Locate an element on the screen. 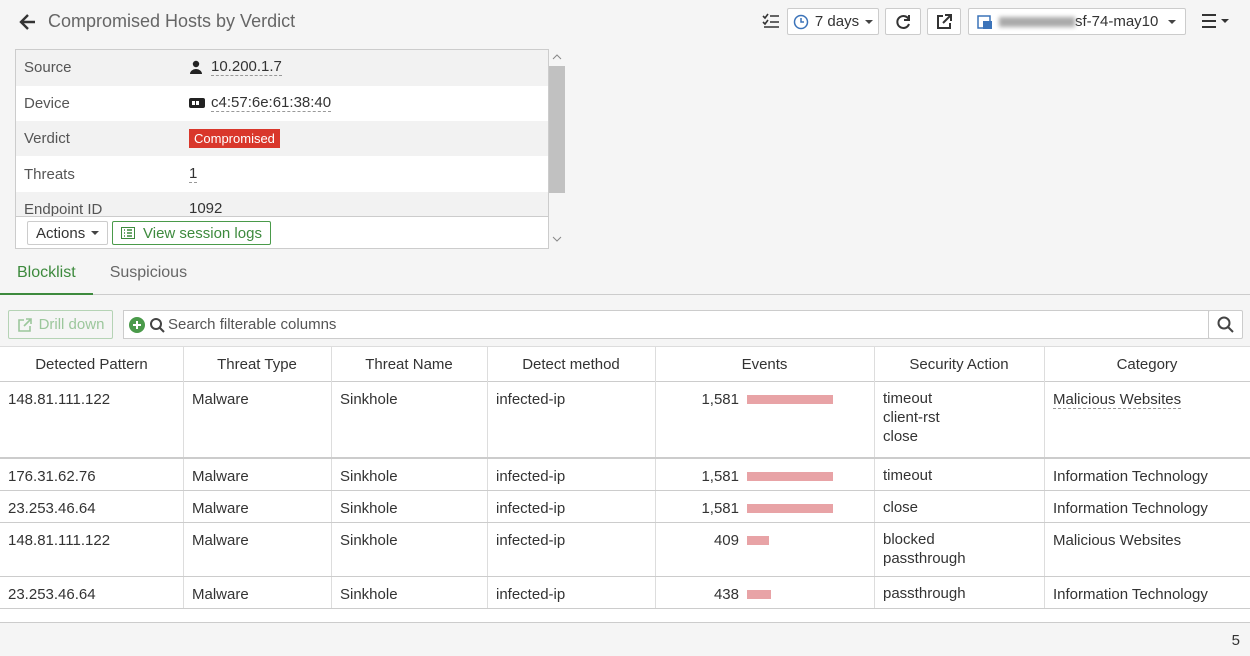 This screenshot has width=1250, height=656. table-cell: timeout client-rst close is located at coordinates (959, 419).